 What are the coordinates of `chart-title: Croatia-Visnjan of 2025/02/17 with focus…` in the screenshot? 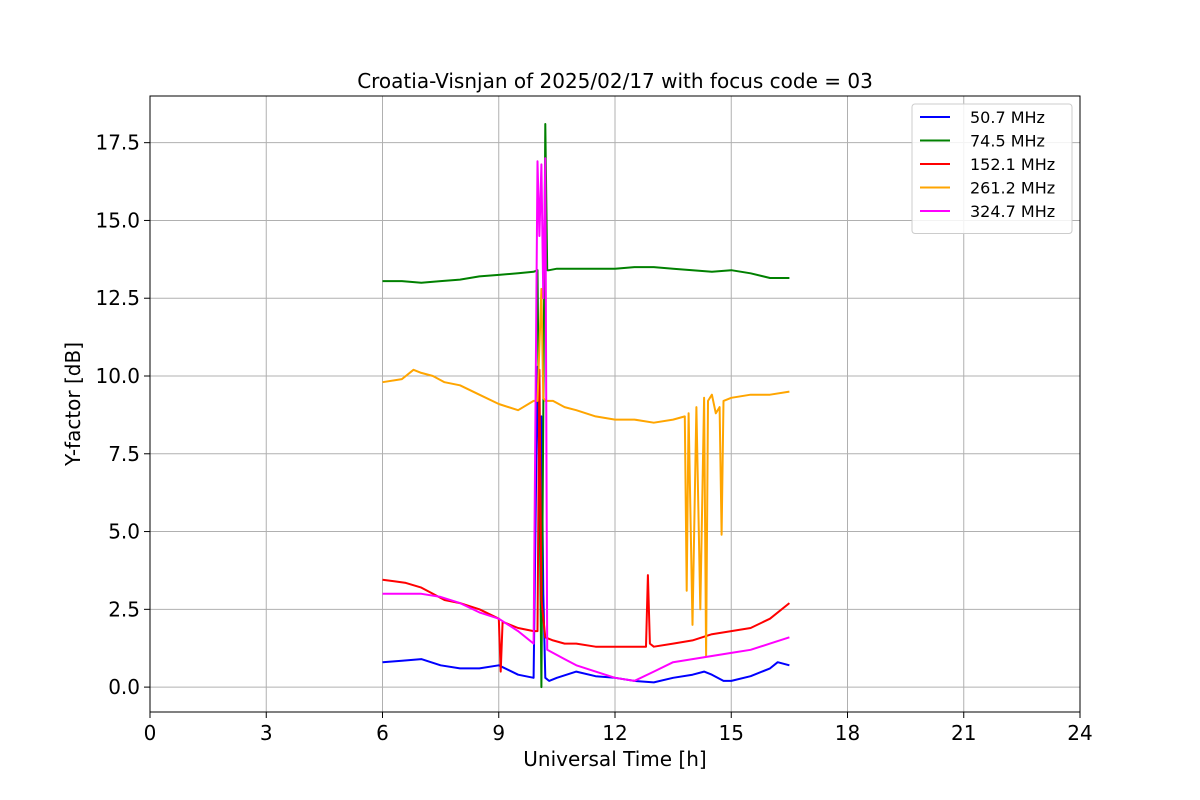 It's located at (615, 81).